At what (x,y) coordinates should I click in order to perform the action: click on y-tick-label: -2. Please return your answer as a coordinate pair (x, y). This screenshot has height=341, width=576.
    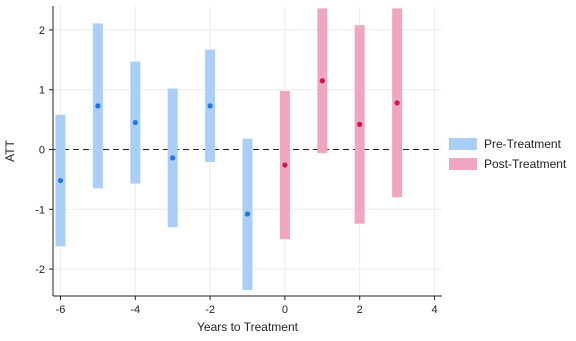
    Looking at the image, I should click on (40, 270).